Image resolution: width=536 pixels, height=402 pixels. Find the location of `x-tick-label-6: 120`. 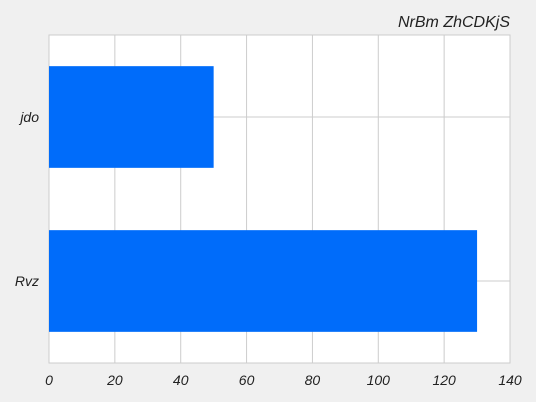

x-tick-label-6: 120 is located at coordinates (444, 380).